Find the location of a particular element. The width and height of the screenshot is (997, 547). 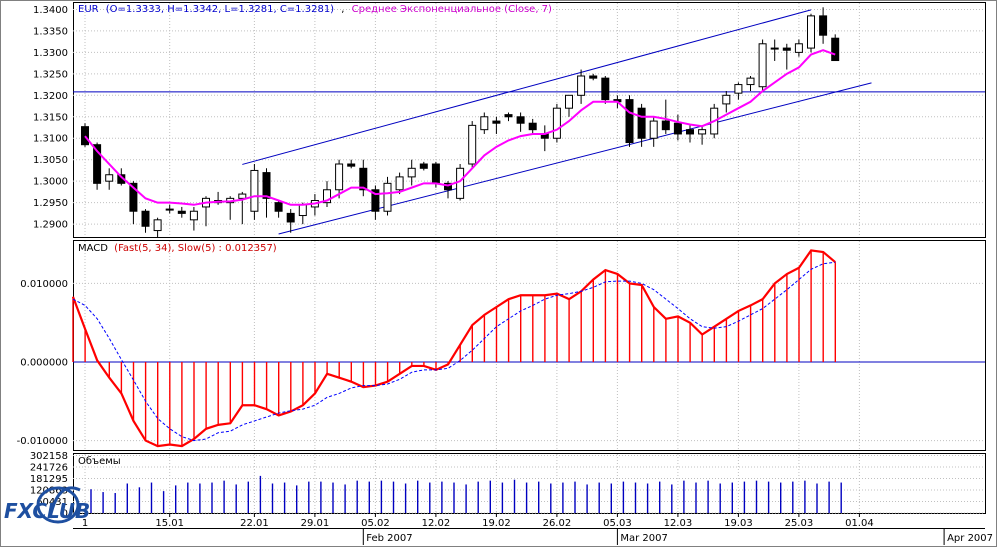

logo-text: FXCLUB is located at coordinates (47, 511).